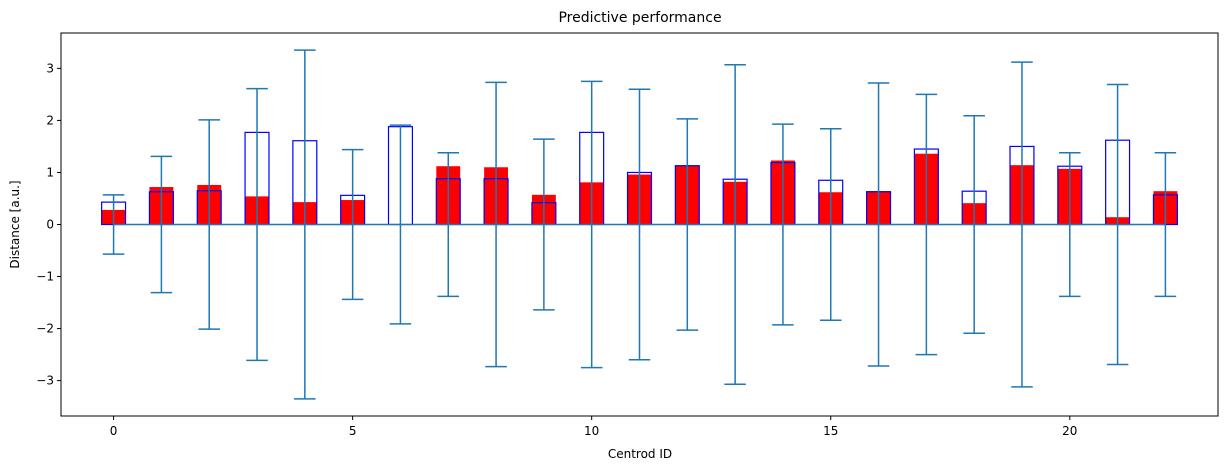  Describe the element at coordinates (50, 120) in the screenshot. I see `y-tick-label: 2` at that location.